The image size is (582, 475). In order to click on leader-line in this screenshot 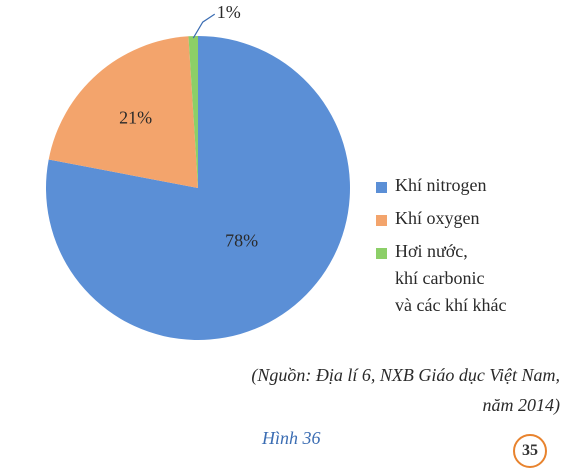, I will do `click(204, 26)`.